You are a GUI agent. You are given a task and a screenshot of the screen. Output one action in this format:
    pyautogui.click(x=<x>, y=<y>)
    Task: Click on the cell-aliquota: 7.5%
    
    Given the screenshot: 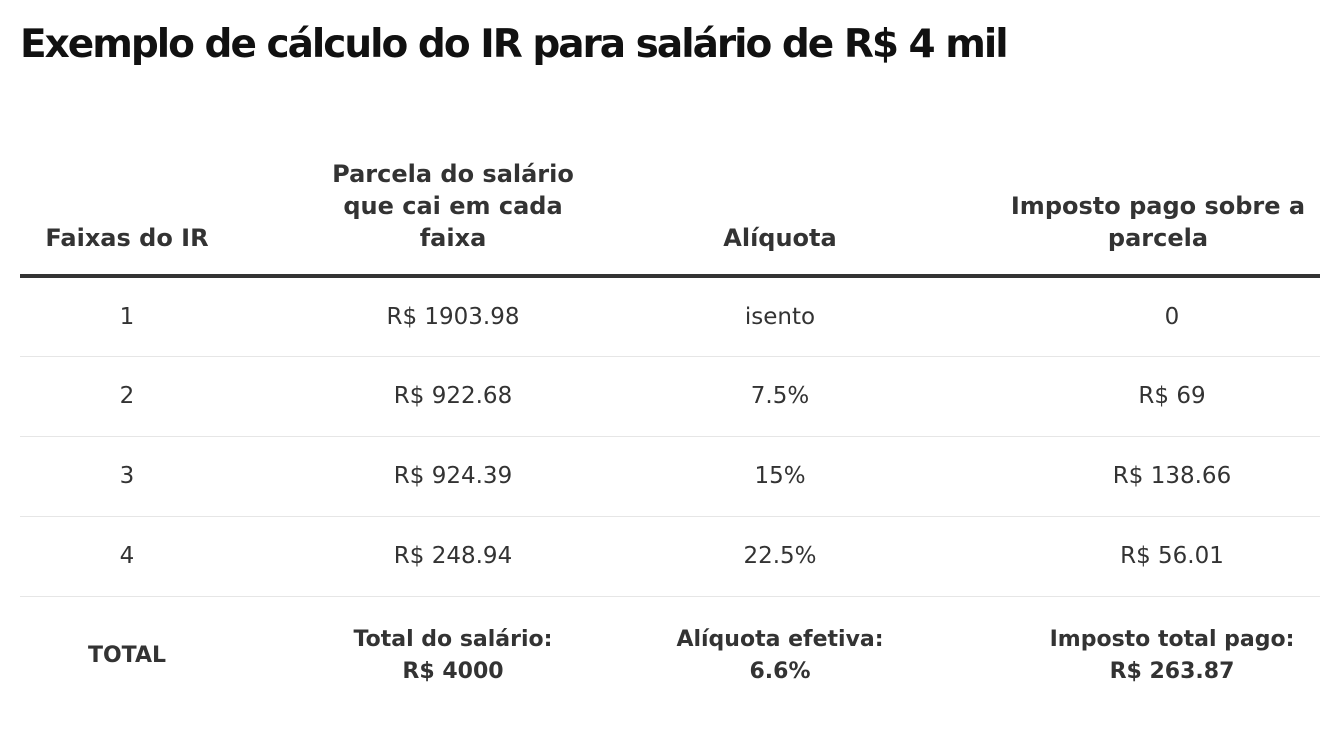 What is the action you would take?
    pyautogui.click(x=814, y=396)
    